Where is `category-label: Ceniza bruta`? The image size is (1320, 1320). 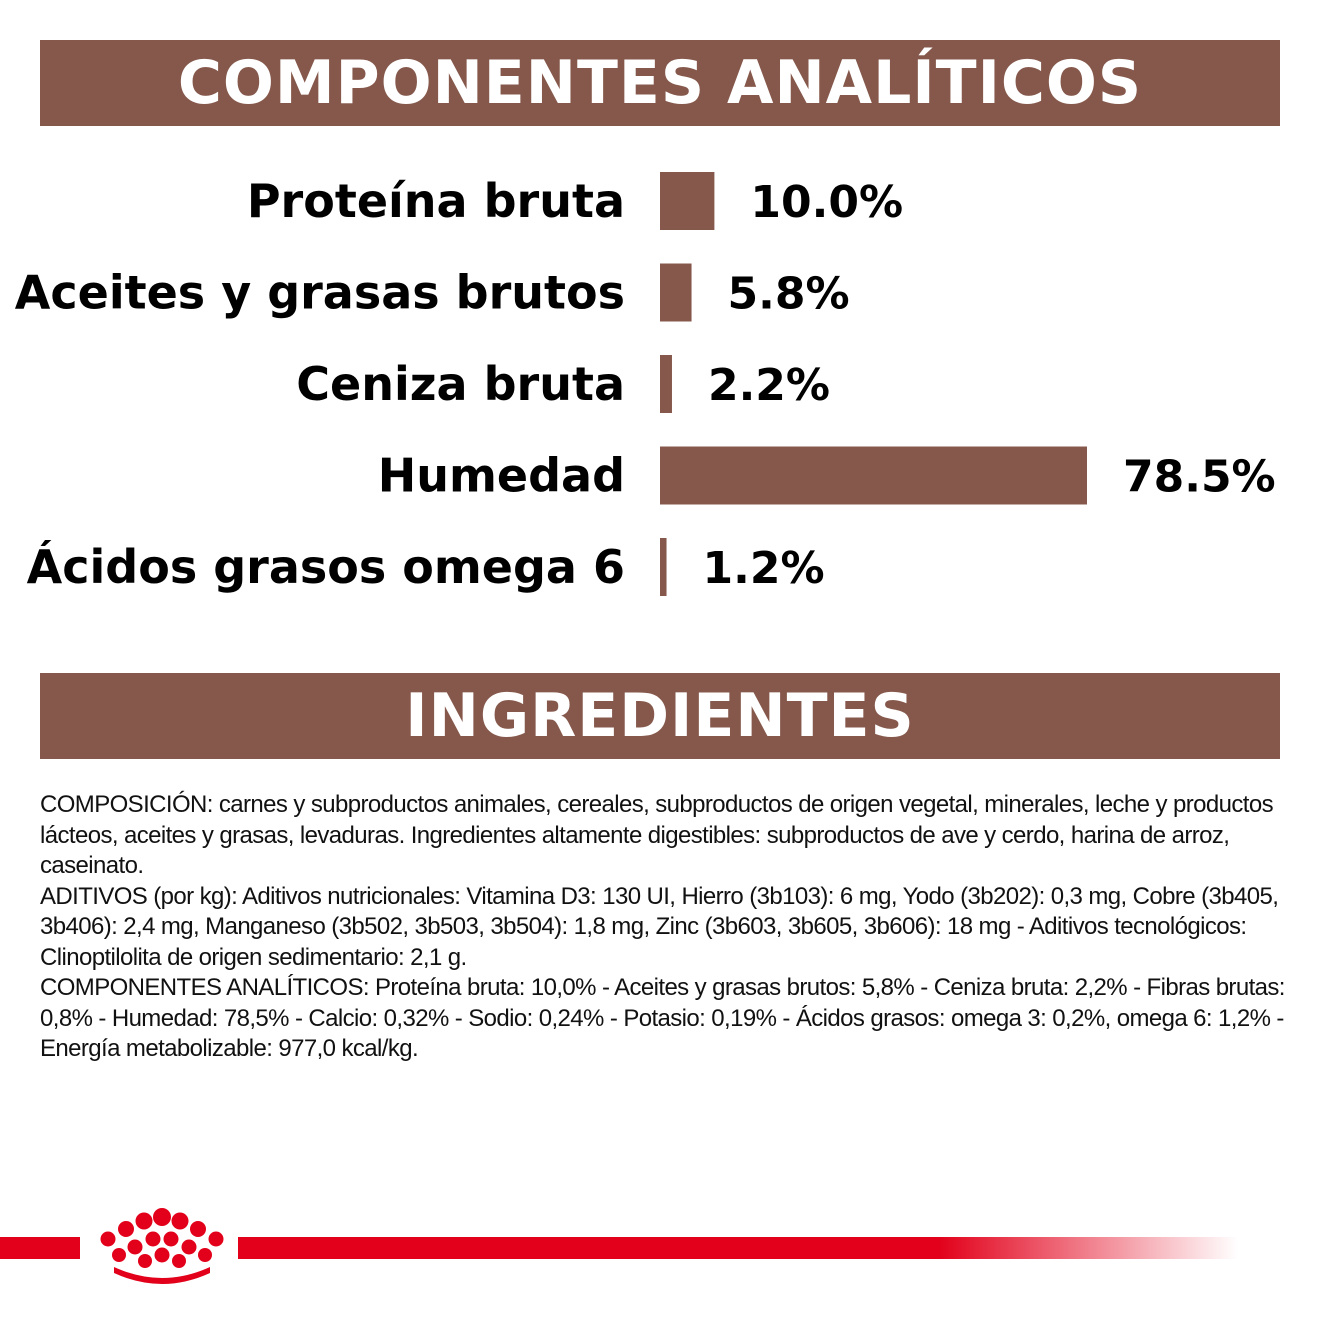 category-label: Ceniza bruta is located at coordinates (460, 384).